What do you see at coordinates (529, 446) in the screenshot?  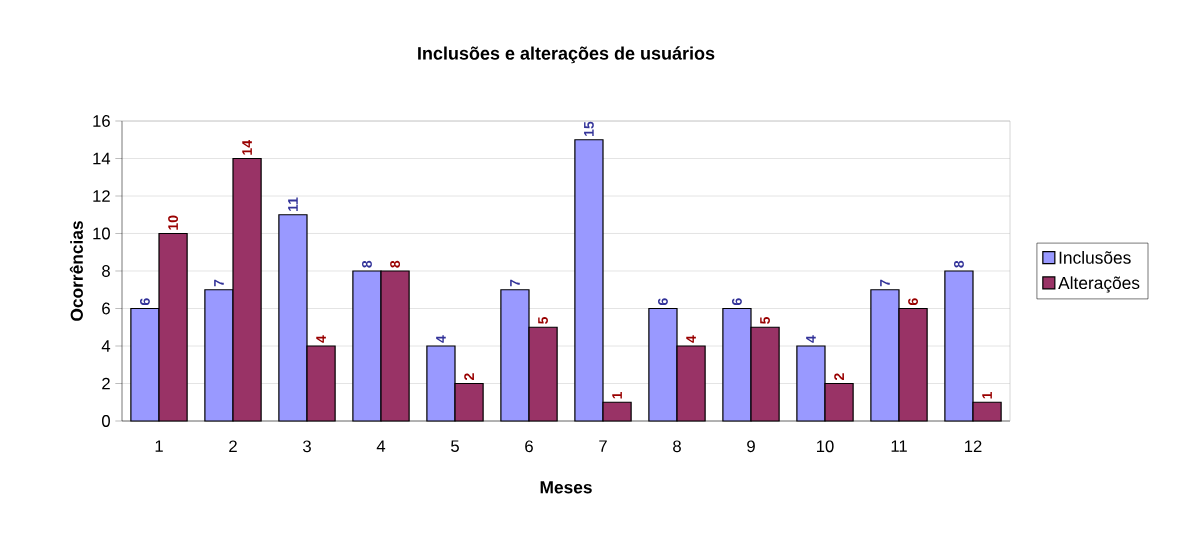 I see `x-tick-label: 6` at bounding box center [529, 446].